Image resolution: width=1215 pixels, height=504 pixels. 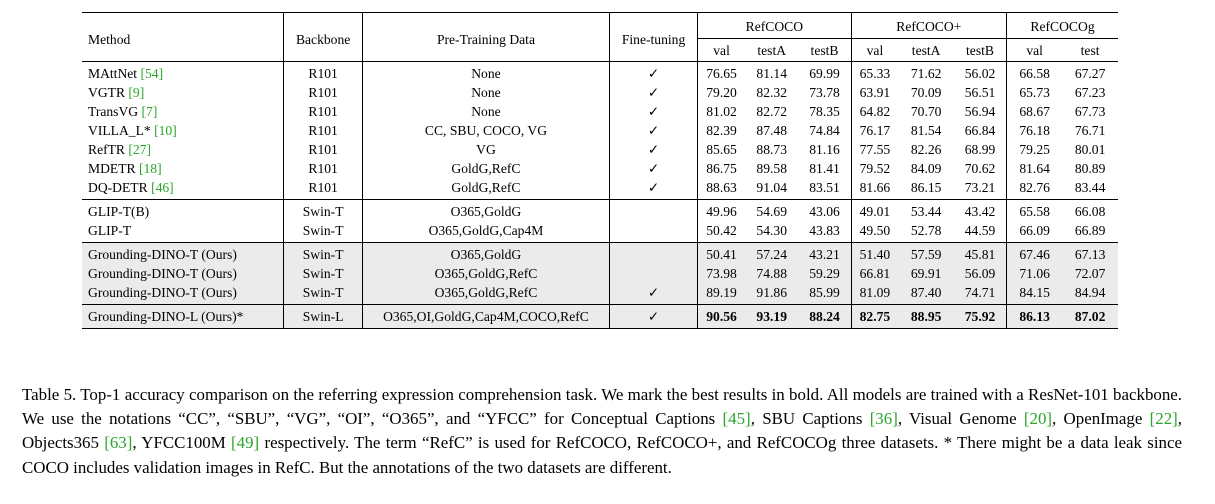 What do you see at coordinates (140, 149) in the screenshot?
I see `citation-link: [27]` at bounding box center [140, 149].